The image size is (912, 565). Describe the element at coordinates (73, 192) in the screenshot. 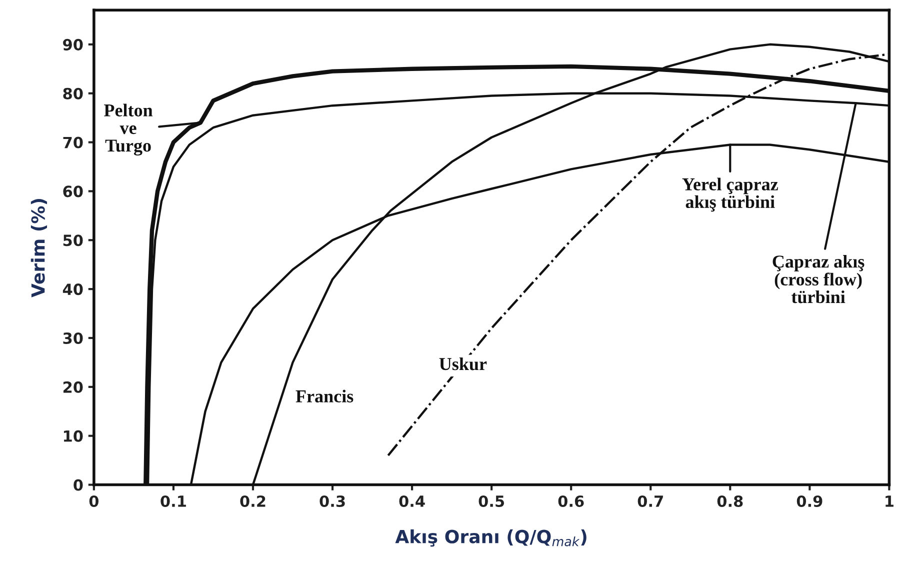

I see `y-tick-label: 60` at that location.